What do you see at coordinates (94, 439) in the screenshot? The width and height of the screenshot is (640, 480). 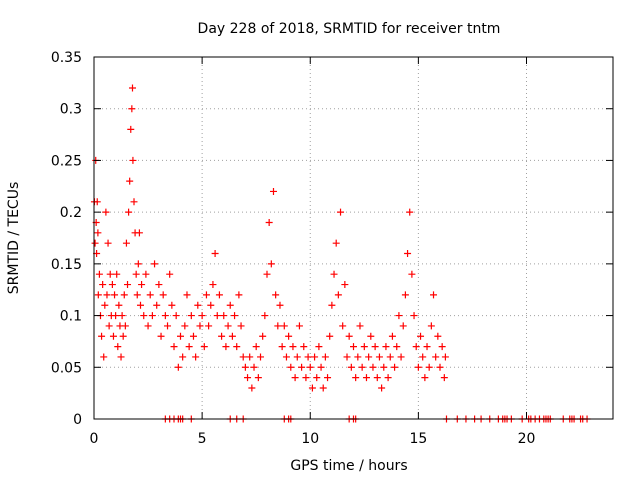 I see `x-tick-label: 0` at bounding box center [94, 439].